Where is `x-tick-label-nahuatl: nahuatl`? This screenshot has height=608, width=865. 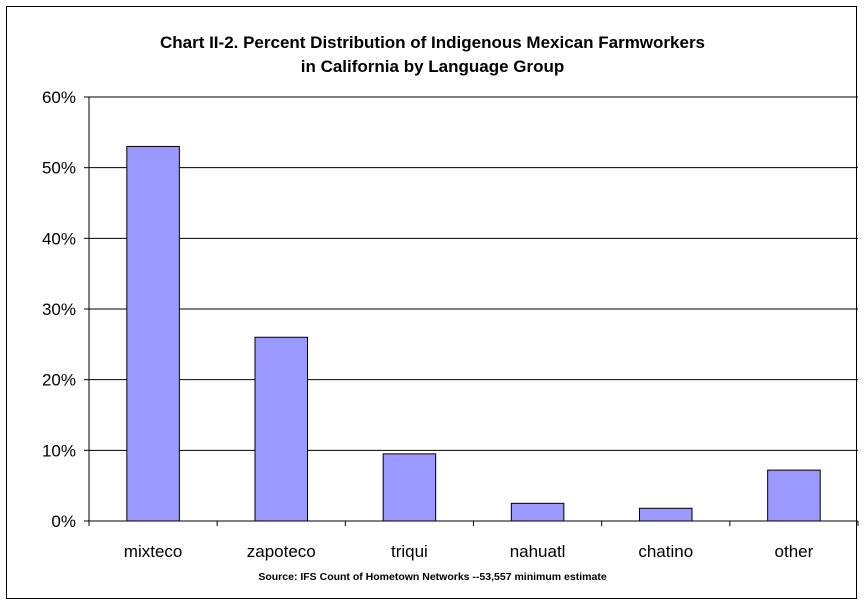 x-tick-label-nahuatl: nahuatl is located at coordinates (538, 551).